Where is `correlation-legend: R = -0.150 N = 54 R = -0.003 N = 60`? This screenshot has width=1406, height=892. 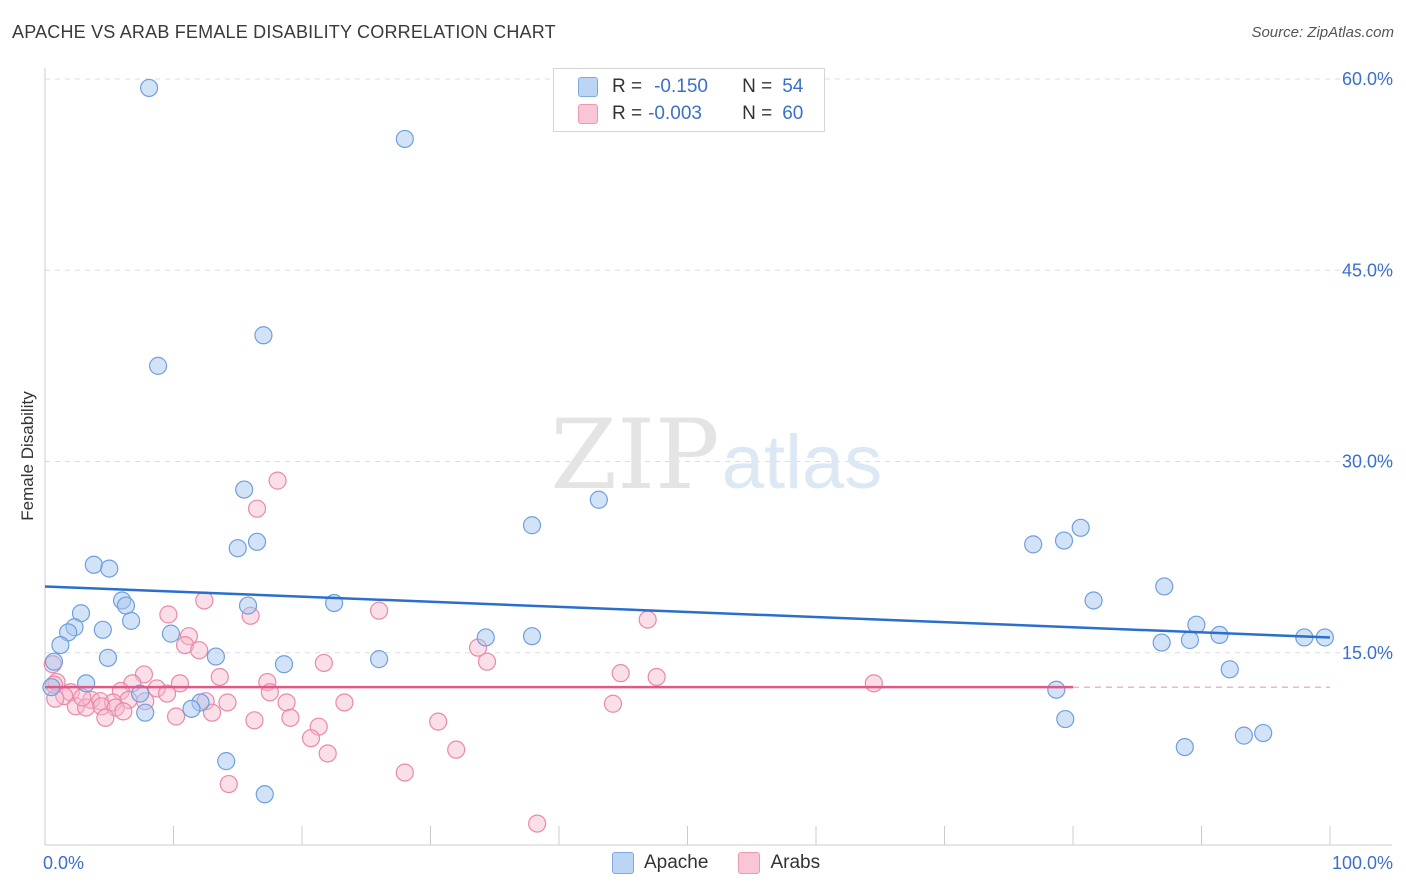
correlation-legend: R = -0.150 N = 54 R = -0.003 N = 60 is located at coordinates (689, 100).